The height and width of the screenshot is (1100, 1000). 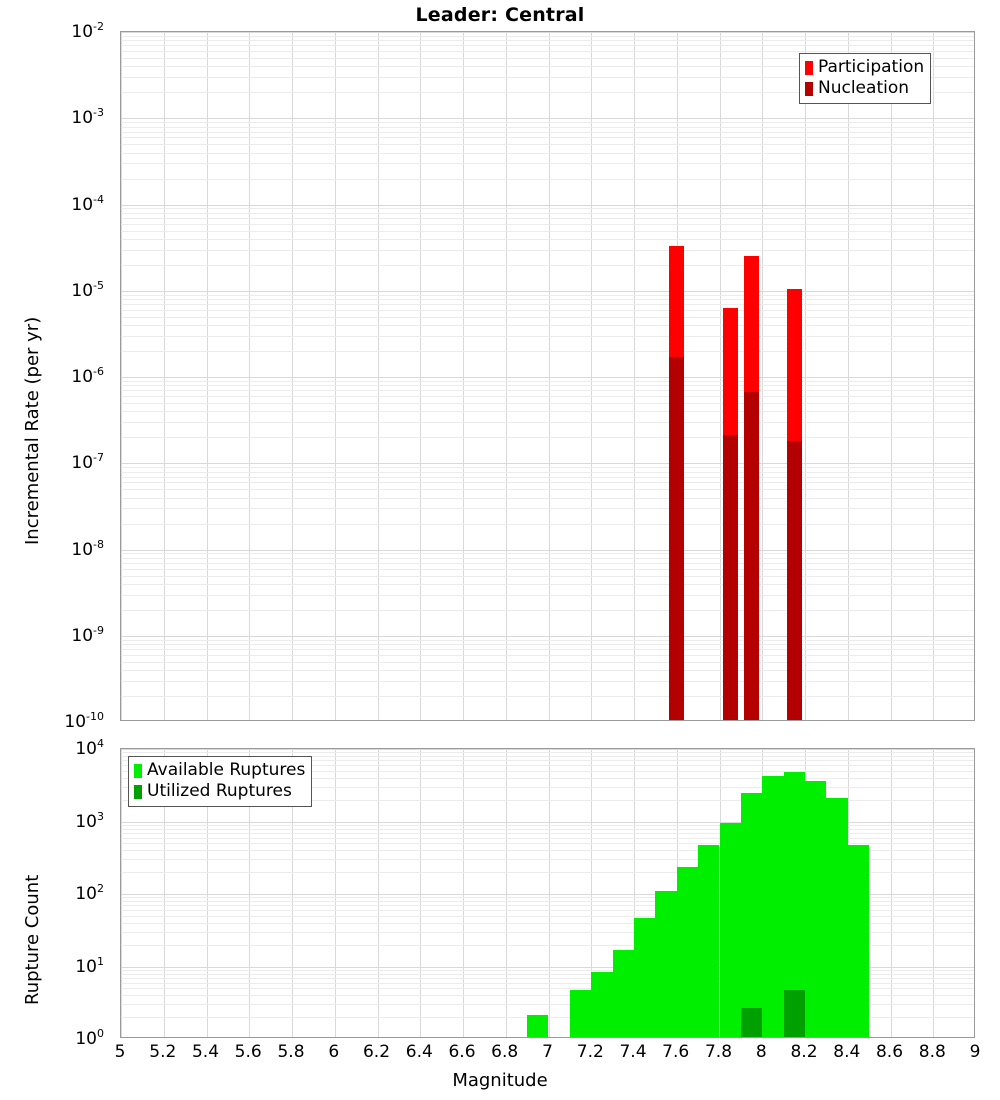 I want to click on y-tick-label: 10⁻⁶, so click(x=87, y=376).